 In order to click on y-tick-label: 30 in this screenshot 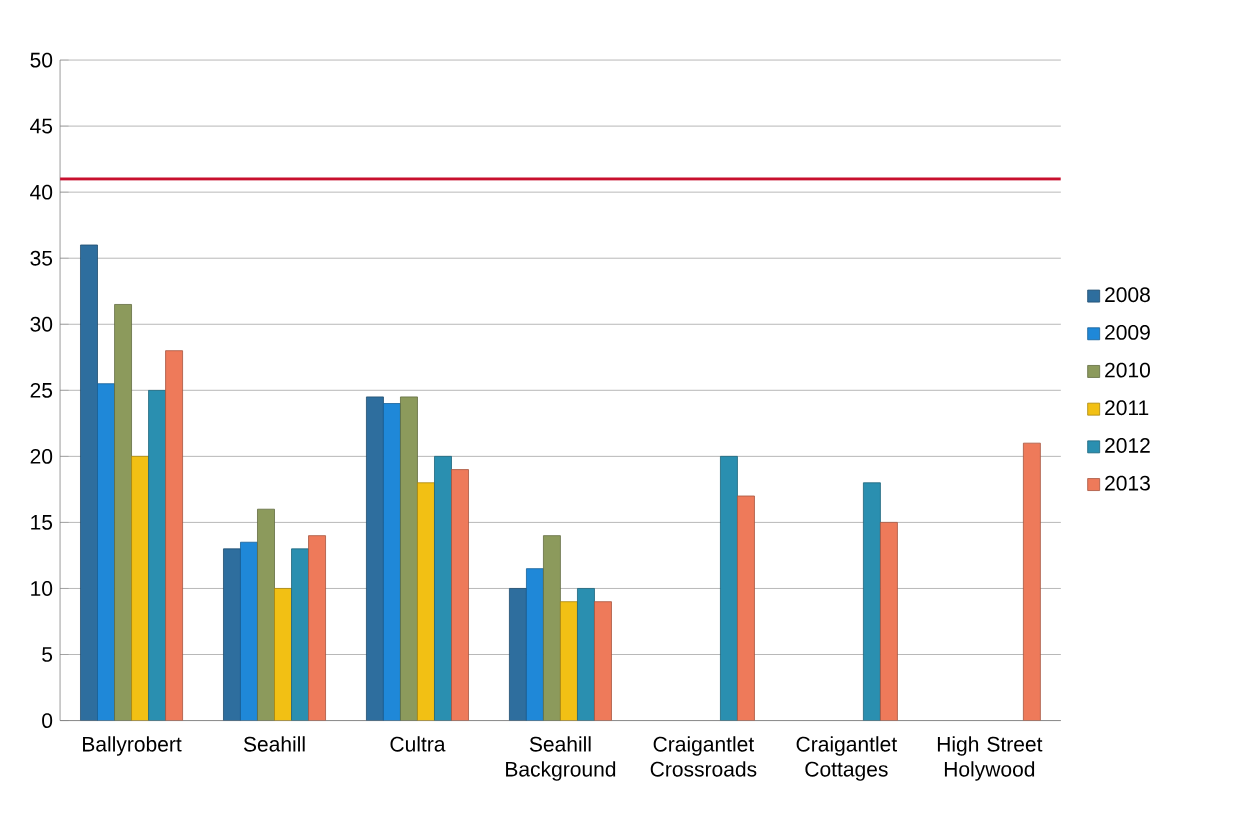, I will do `click(41, 324)`.